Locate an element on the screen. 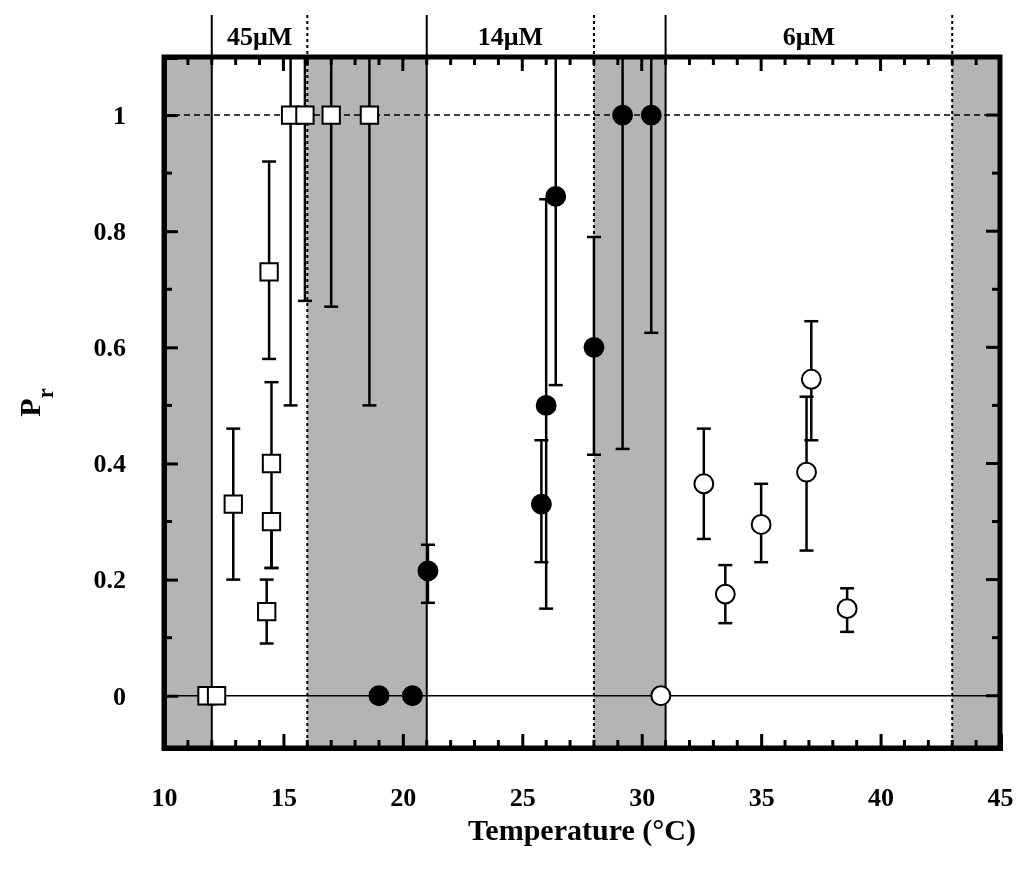 Image resolution: width=1017 pixels, height=877 pixels. x-tick-label: 25 is located at coordinates (522, 798).